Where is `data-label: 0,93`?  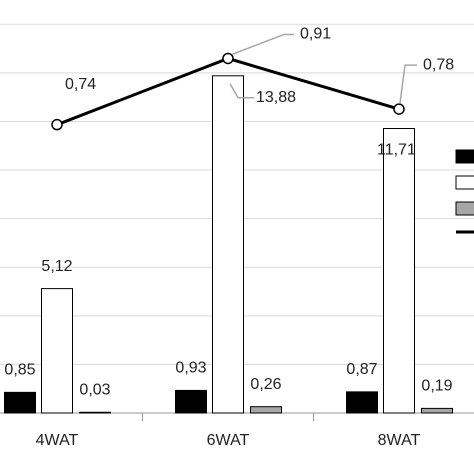
data-label: 0,93 is located at coordinates (190, 368).